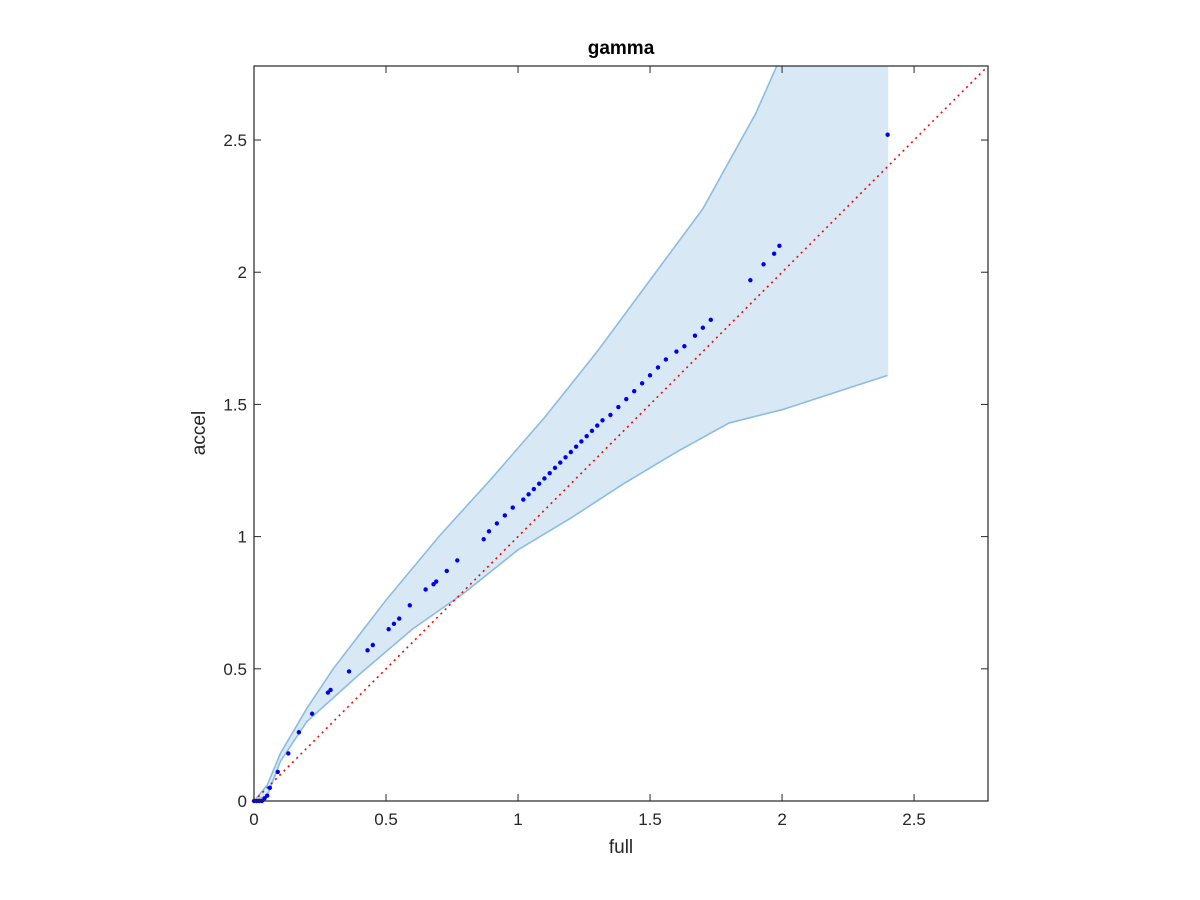 This screenshot has height=900, width=1200. What do you see at coordinates (235, 404) in the screenshot?
I see `y-tick-label: 1.5` at bounding box center [235, 404].